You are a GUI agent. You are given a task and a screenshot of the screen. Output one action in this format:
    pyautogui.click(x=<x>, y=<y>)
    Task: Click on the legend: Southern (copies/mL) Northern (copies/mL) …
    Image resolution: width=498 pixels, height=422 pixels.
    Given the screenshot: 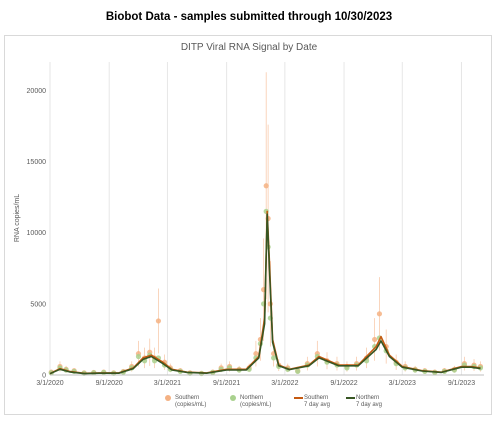 What is the action you would take?
    pyautogui.click(x=300, y=405)
    